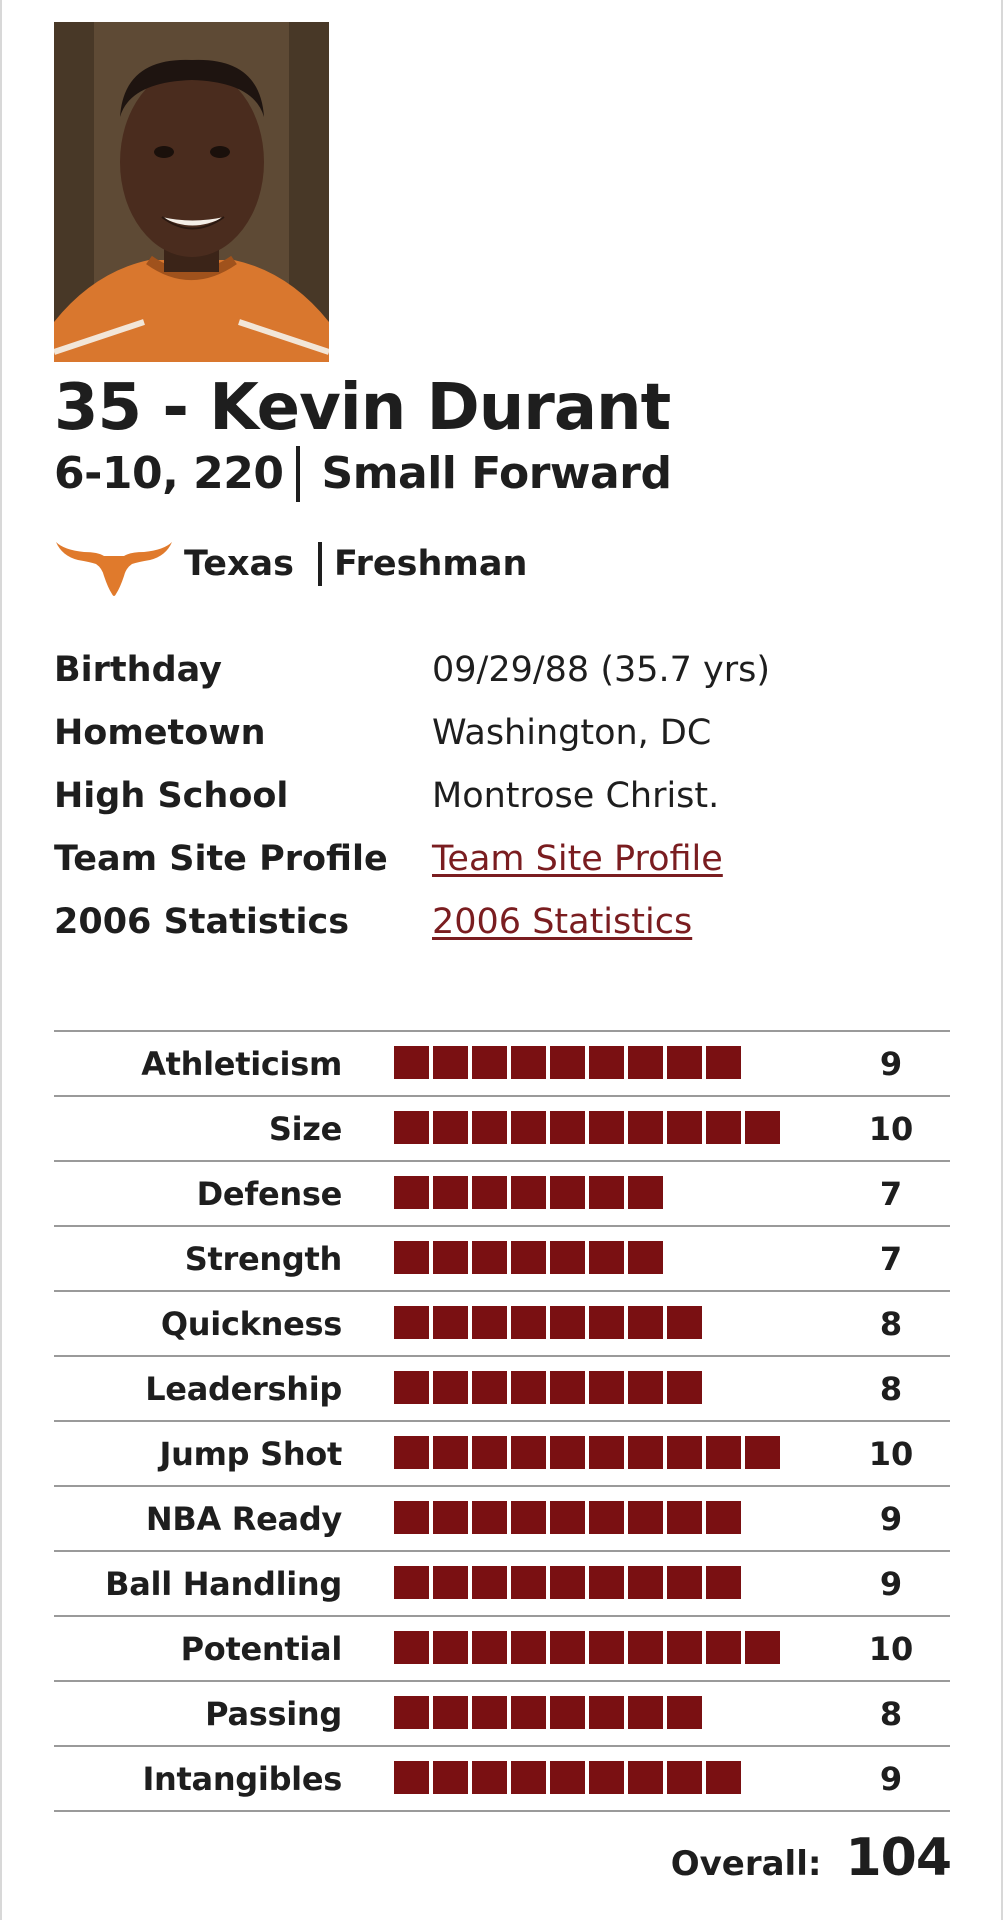 The width and height of the screenshot is (1003, 1920). I want to click on birthday-value: 09/29/88 (35.7 yrs), so click(601, 669).